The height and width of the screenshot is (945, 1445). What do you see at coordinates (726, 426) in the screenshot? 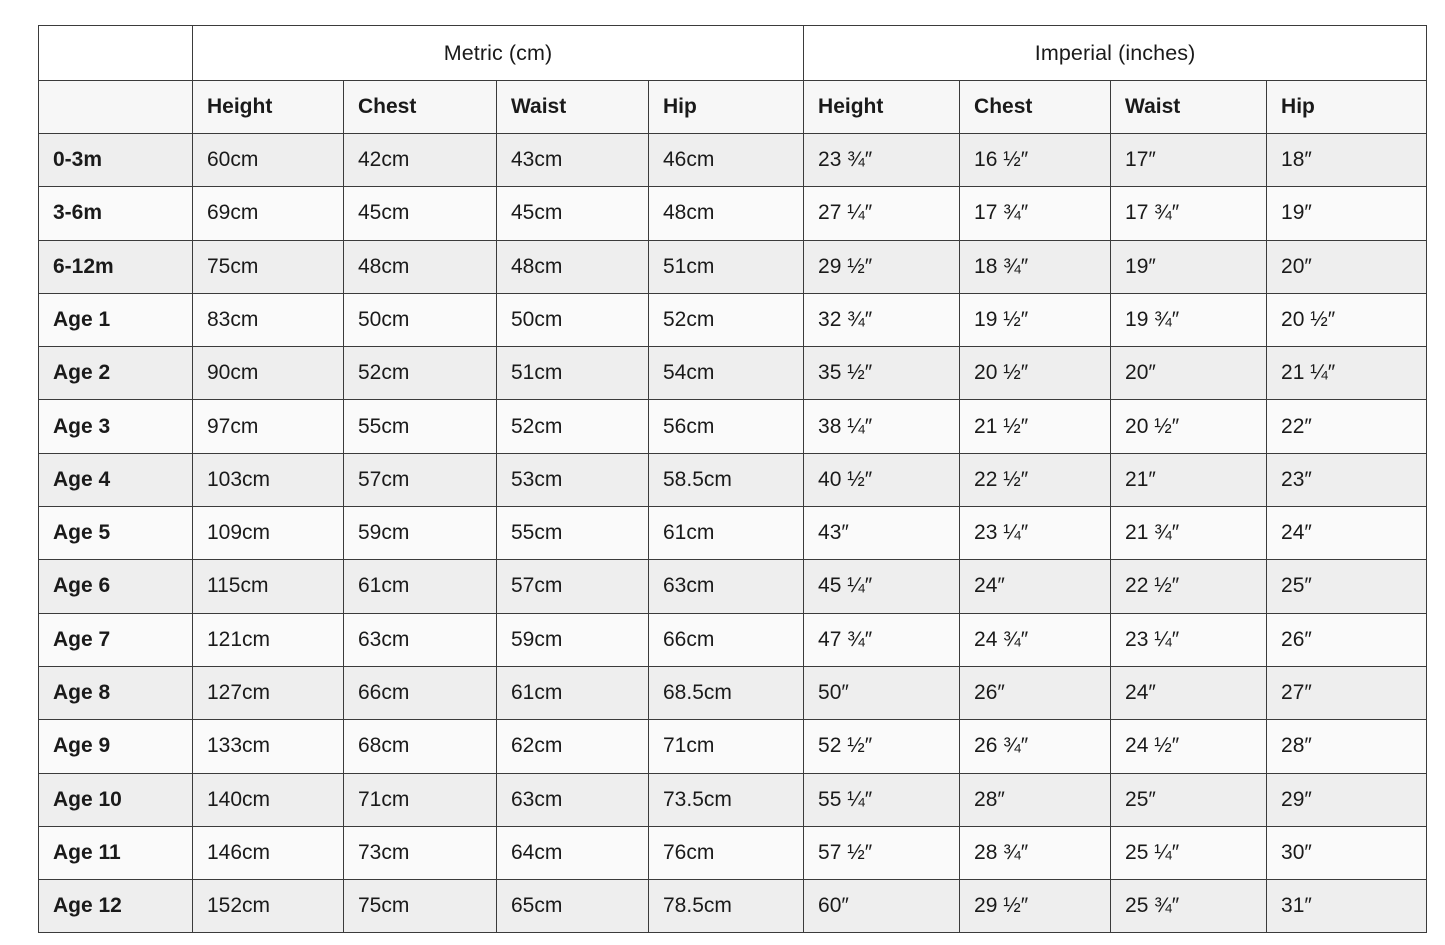
I see `cell-metric_hip: 56cm` at bounding box center [726, 426].